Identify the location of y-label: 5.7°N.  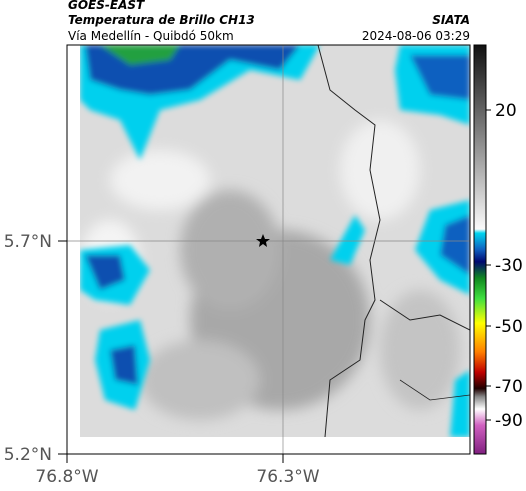
(28, 242).